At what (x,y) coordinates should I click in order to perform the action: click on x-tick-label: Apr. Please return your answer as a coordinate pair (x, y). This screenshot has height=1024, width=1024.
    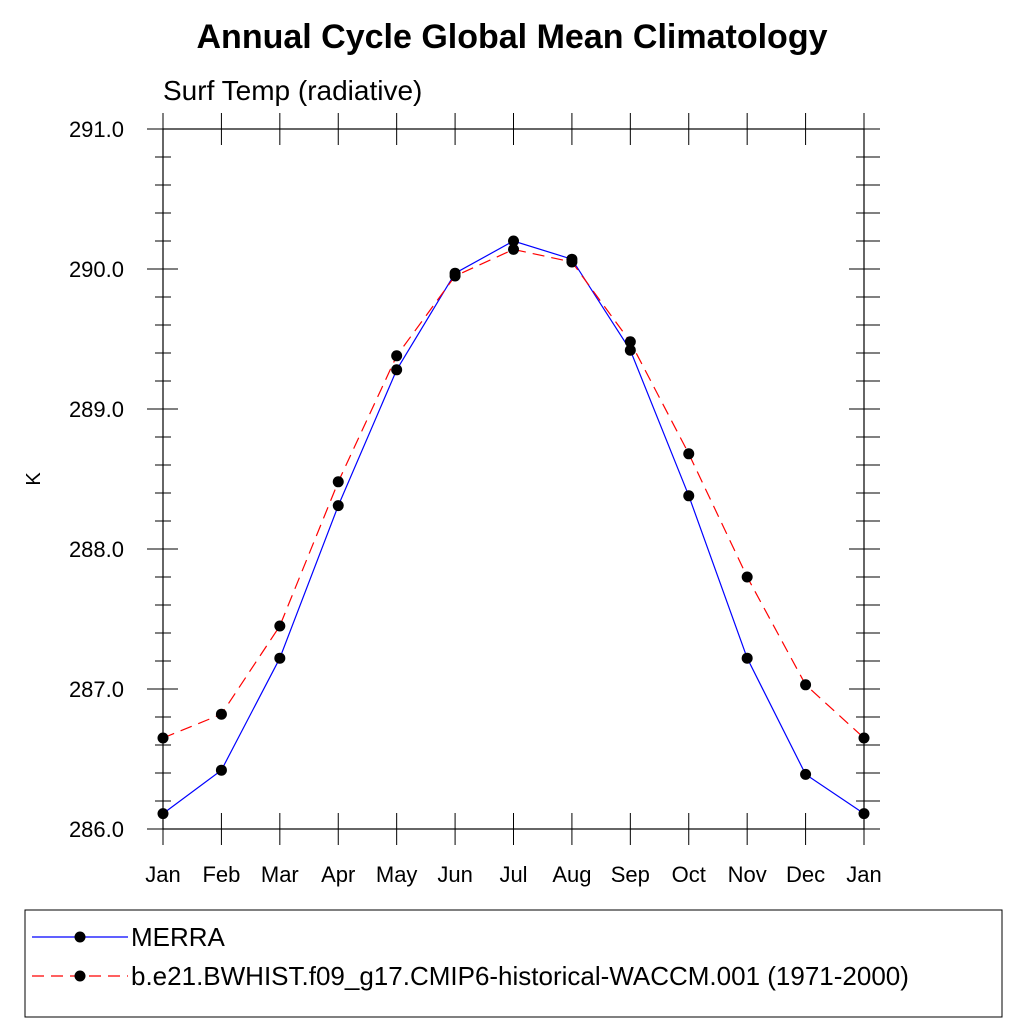
    Looking at the image, I should click on (338, 874).